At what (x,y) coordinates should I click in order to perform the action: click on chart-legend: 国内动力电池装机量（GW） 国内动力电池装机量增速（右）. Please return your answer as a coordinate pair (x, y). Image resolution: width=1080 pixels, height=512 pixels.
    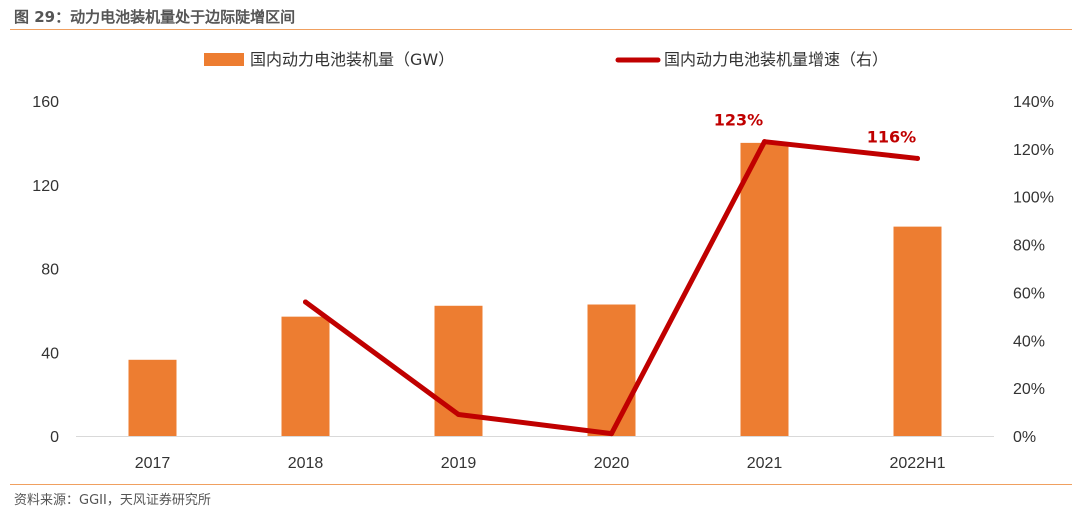
    Looking at the image, I should click on (546, 59).